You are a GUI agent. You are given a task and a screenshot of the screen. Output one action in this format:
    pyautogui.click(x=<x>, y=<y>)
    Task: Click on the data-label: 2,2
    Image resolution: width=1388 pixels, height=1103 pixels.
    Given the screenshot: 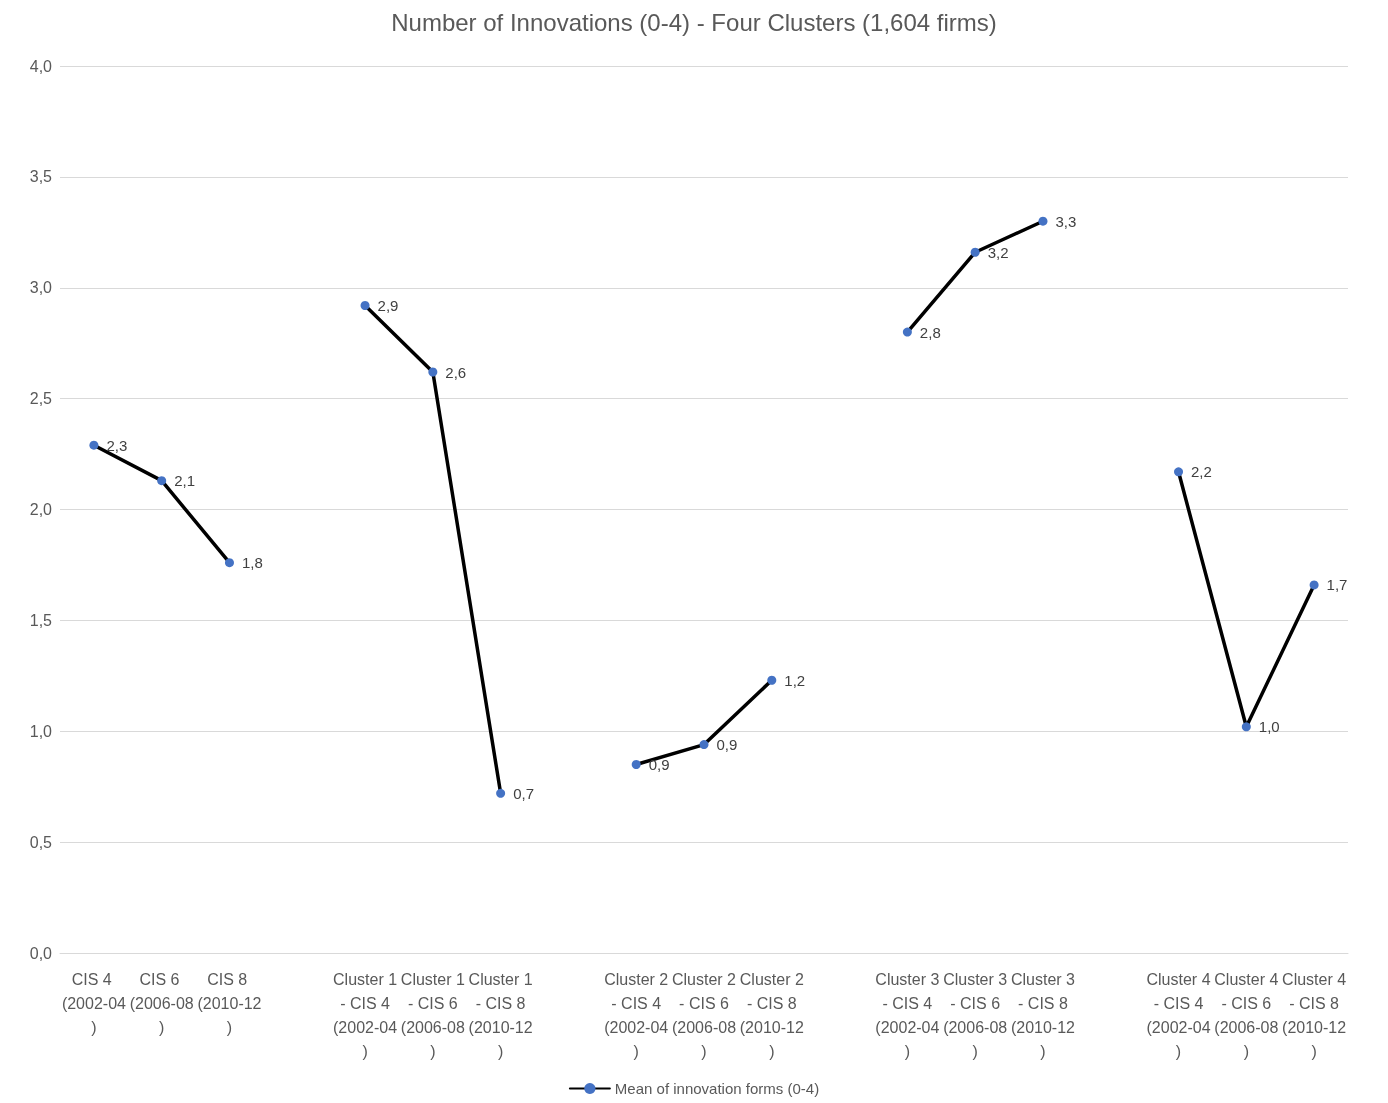 What is the action you would take?
    pyautogui.click(x=1201, y=472)
    